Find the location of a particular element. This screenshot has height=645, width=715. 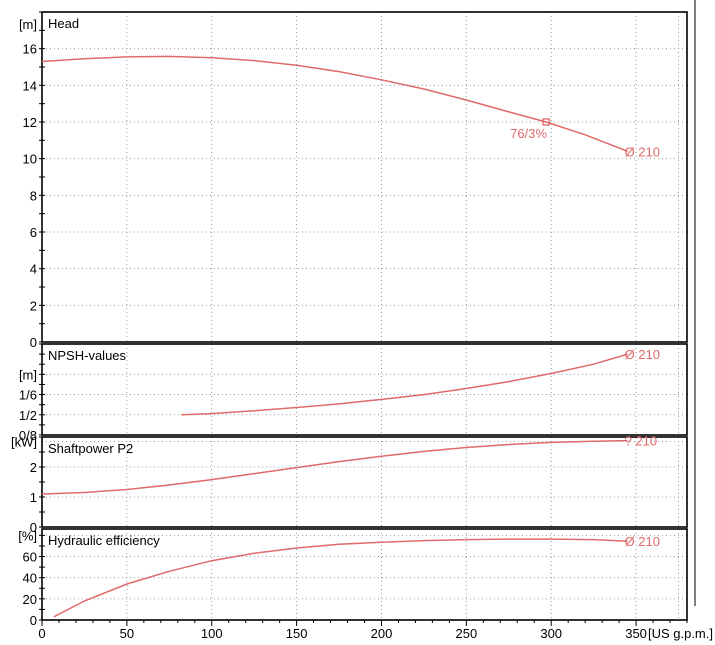

y-tick-label: 6 is located at coordinates (33, 232).